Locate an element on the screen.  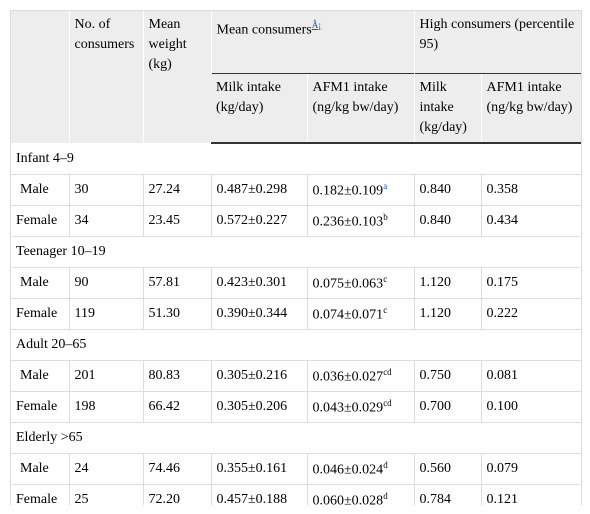
cell: 0.121 is located at coordinates (530, 494).